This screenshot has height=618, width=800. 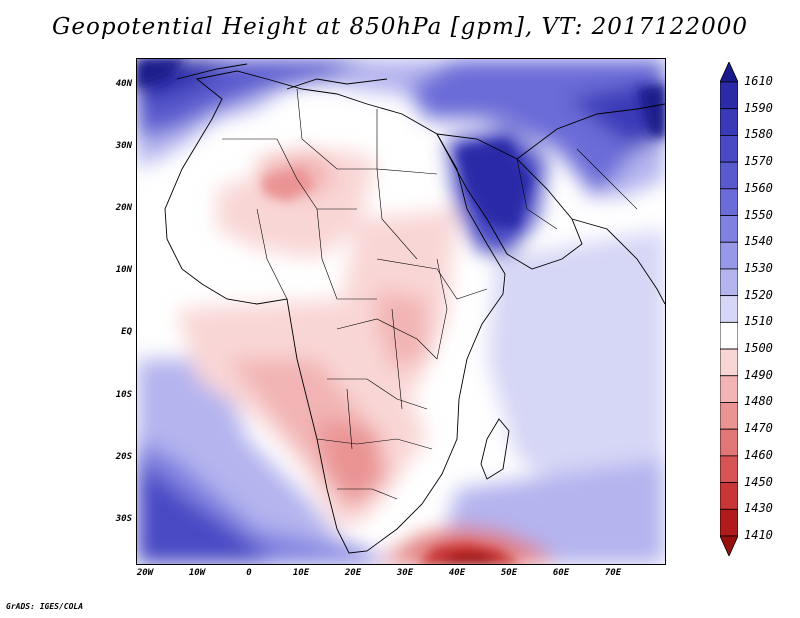 What do you see at coordinates (729, 72) in the screenshot?
I see `colorbar-top-arrow` at bounding box center [729, 72].